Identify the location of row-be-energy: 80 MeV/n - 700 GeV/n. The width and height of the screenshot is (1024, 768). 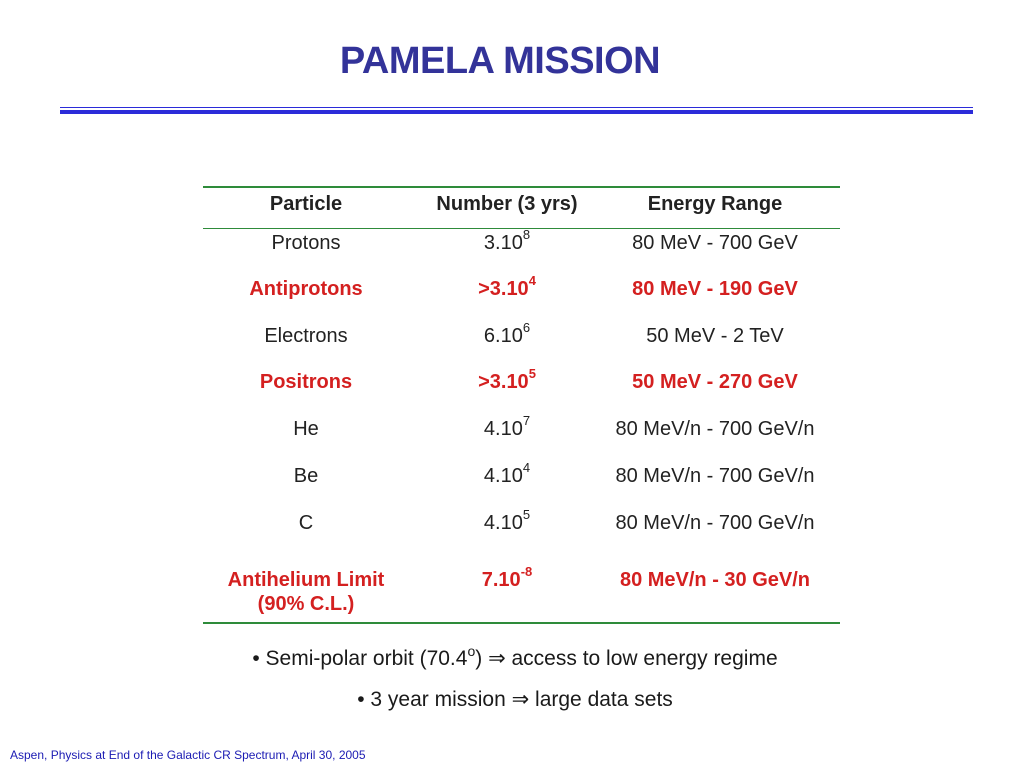
(715, 476).